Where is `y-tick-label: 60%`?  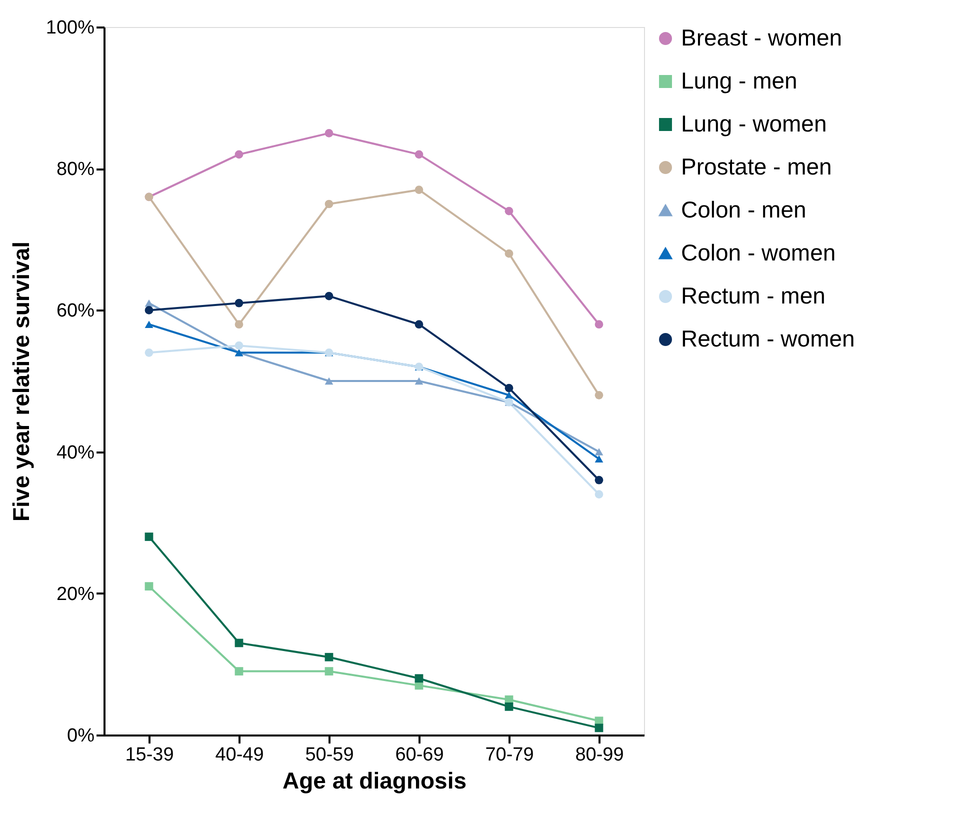 y-tick-label: 60% is located at coordinates (75, 311).